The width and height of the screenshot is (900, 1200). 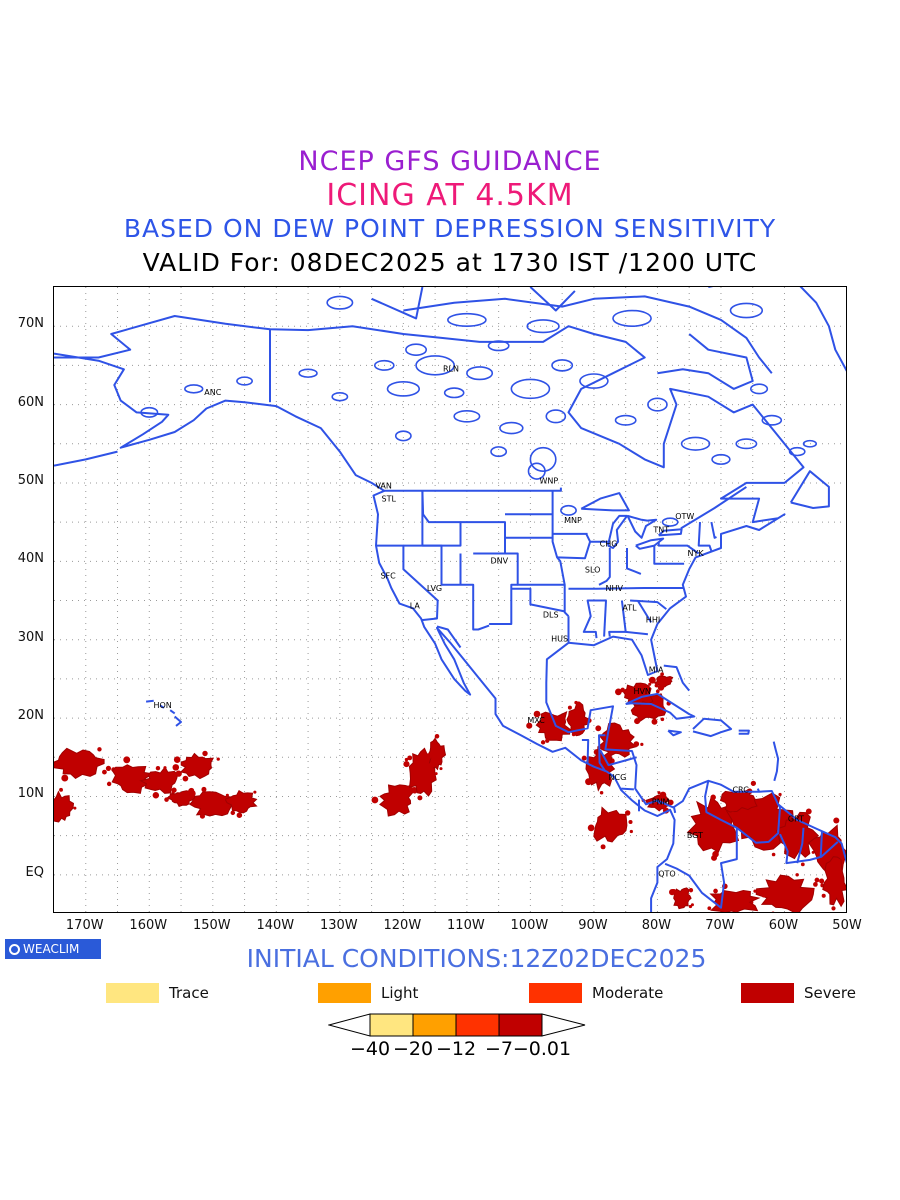 I want to click on station-label: PNM, so click(x=661, y=801).